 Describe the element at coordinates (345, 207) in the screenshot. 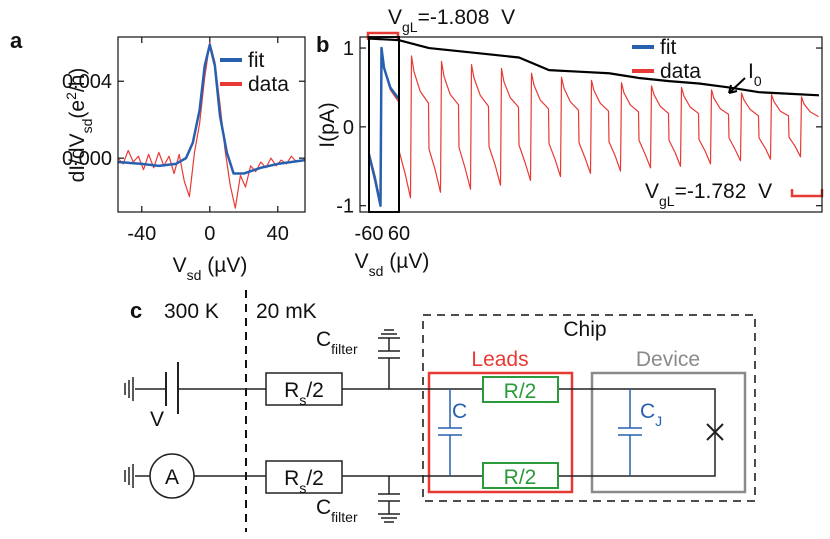

I see `y-tick-label: -1` at that location.